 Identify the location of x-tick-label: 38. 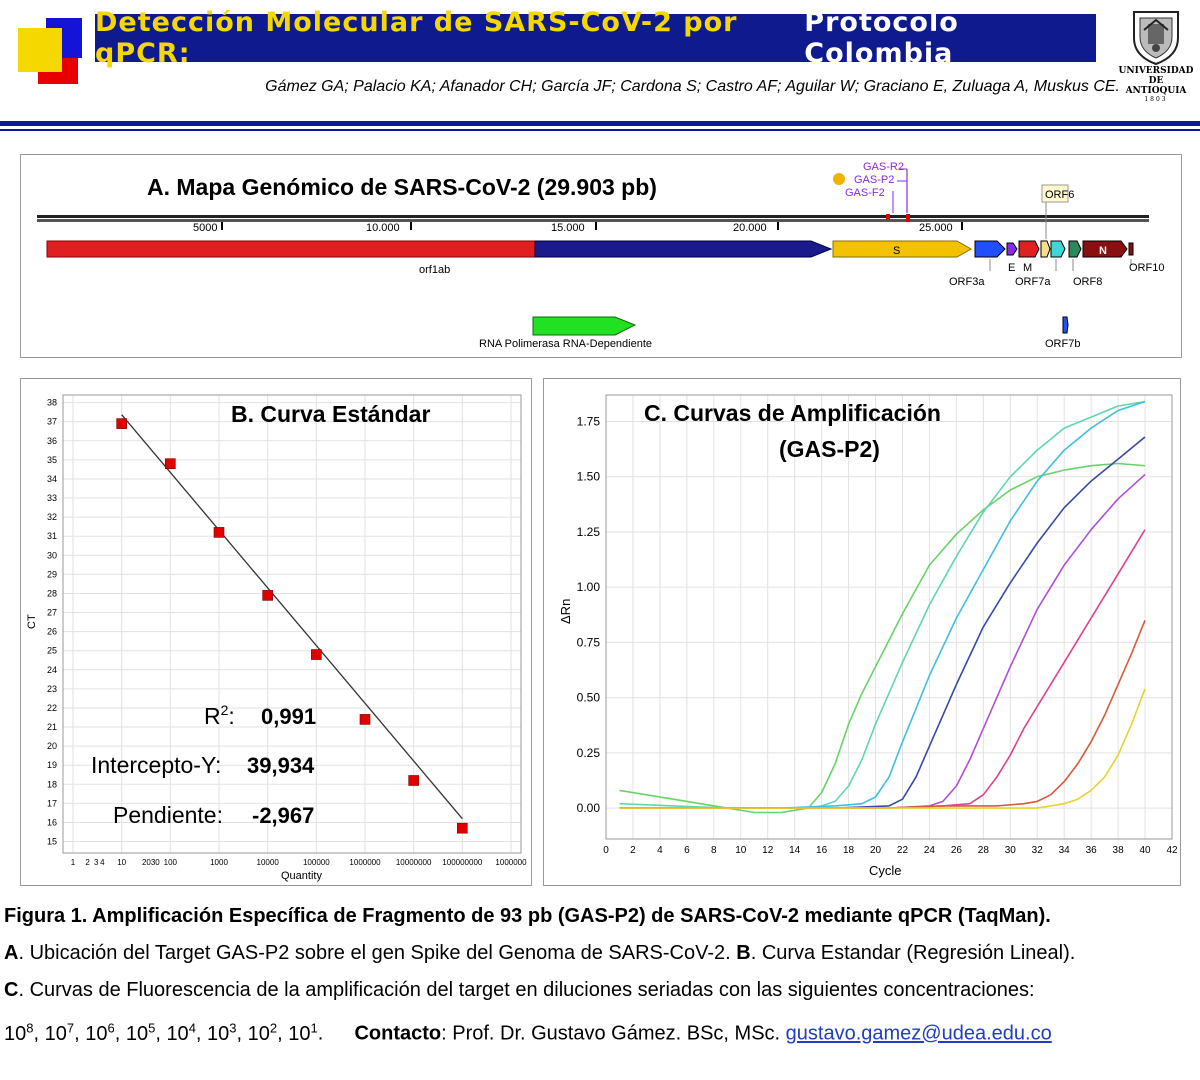
(1119, 850).